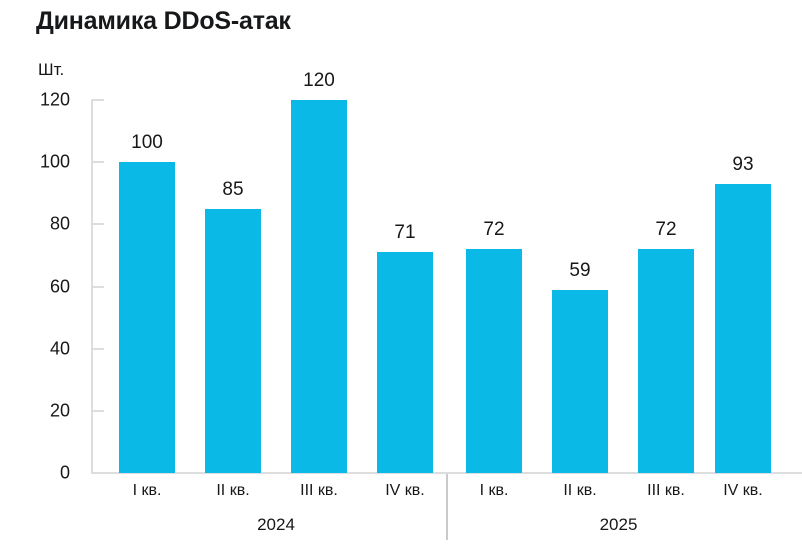 The width and height of the screenshot is (802, 546). Describe the element at coordinates (276, 524) in the screenshot. I see `x-axis-group-label: 2024` at that location.